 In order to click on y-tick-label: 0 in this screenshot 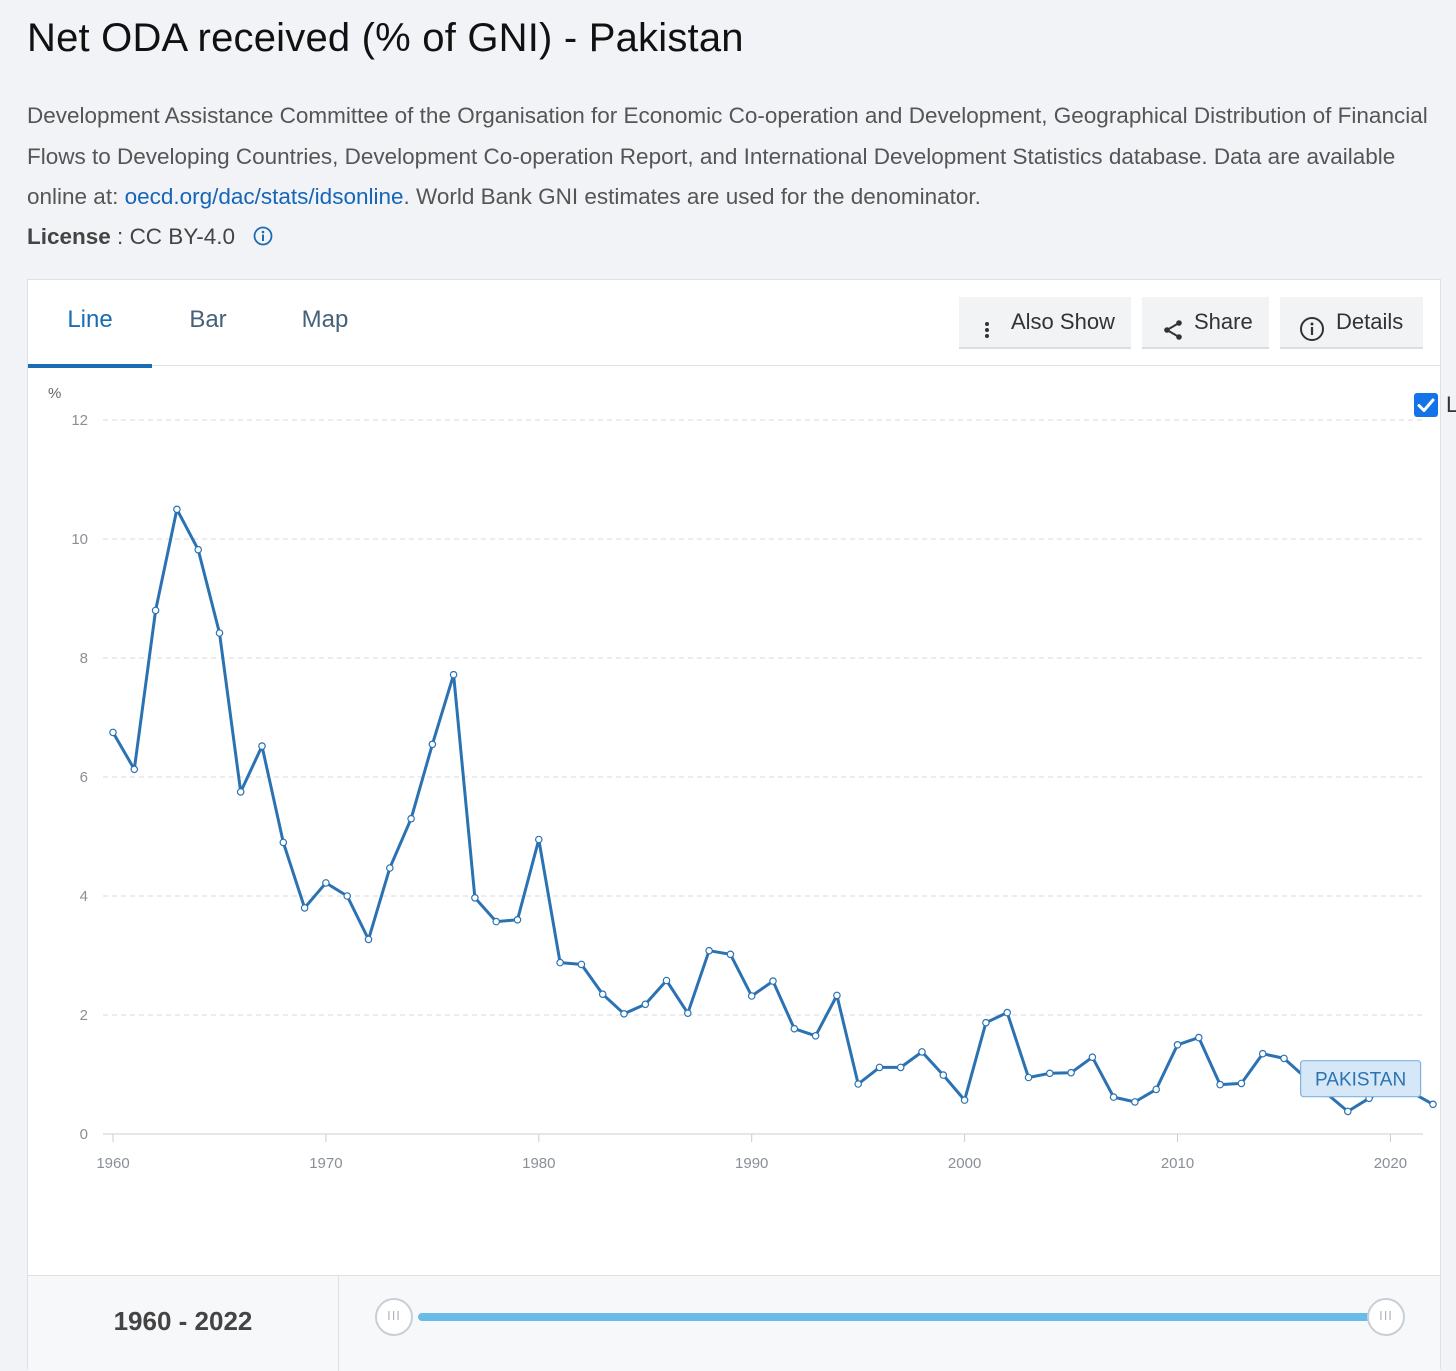, I will do `click(84, 1134)`.